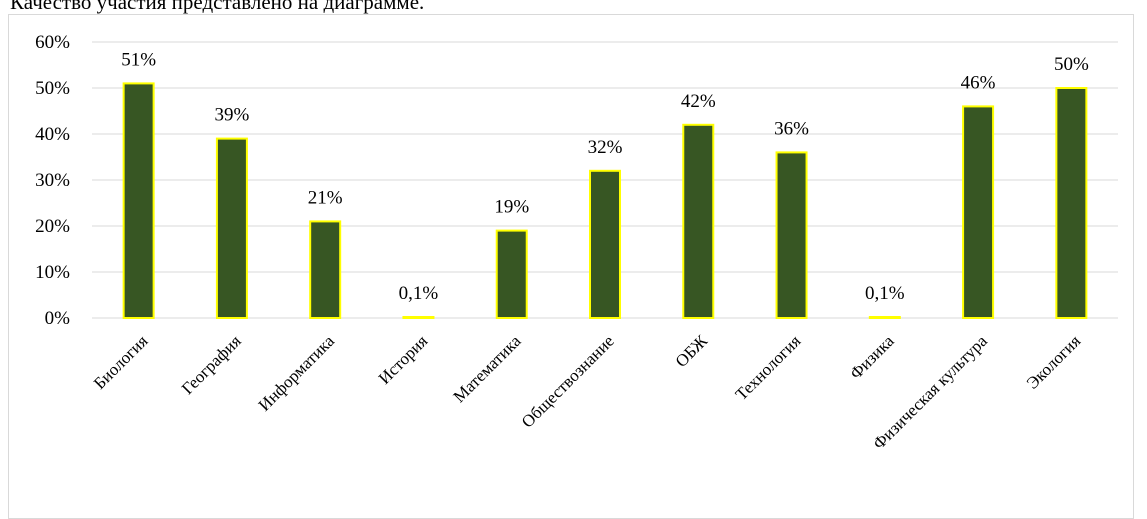 This screenshot has height=519, width=1147. Describe the element at coordinates (211, 364) in the screenshot. I see `x-tick-label: География` at that location.